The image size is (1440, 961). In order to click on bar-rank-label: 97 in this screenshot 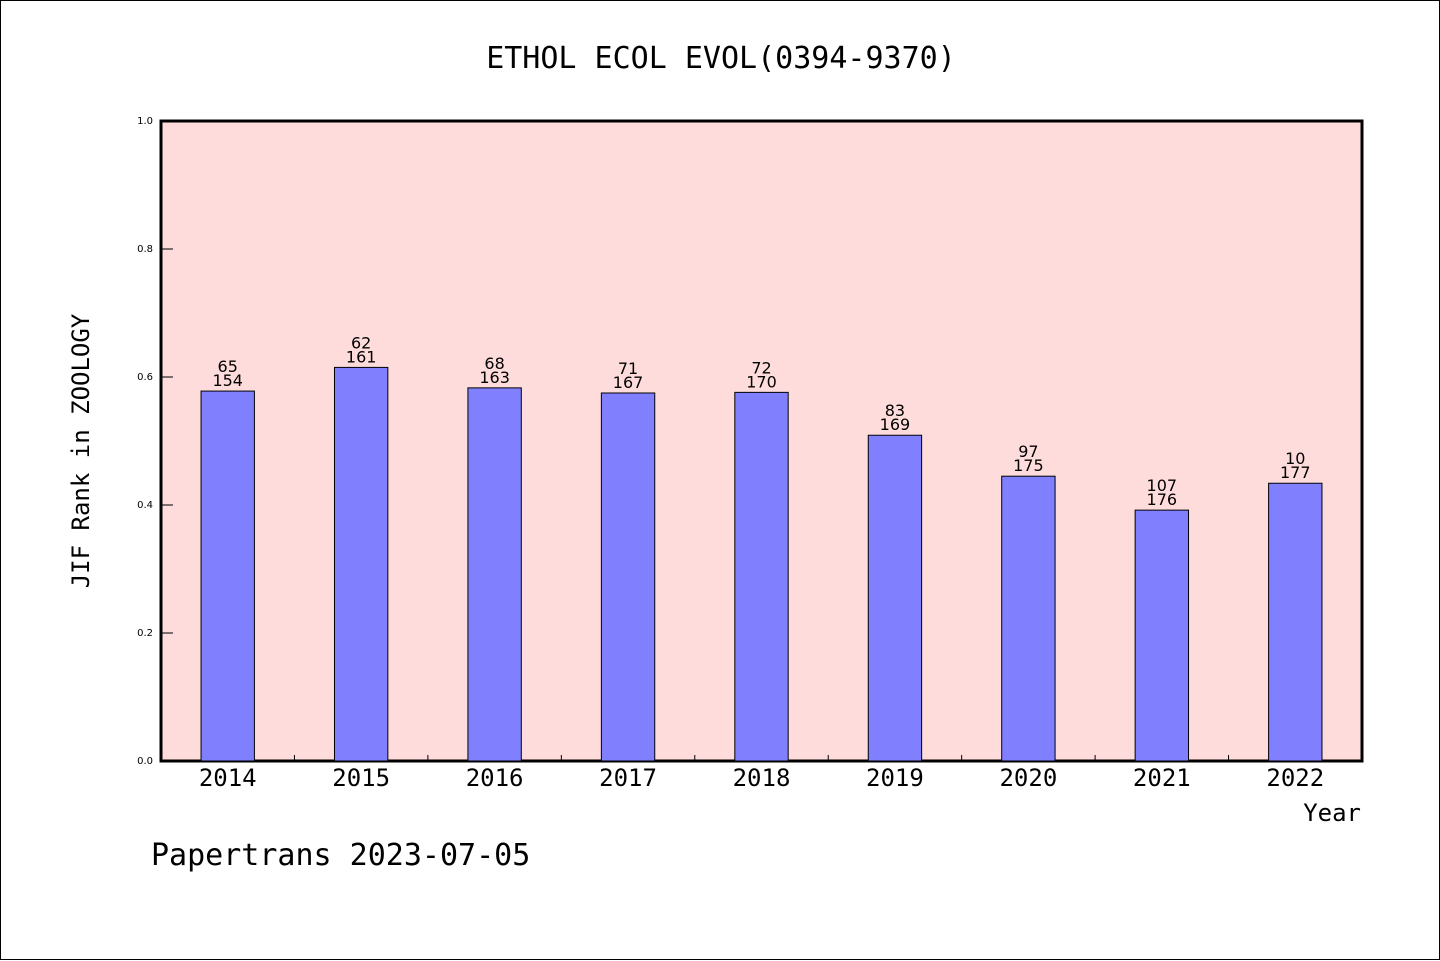, I will do `click(1028, 451)`.